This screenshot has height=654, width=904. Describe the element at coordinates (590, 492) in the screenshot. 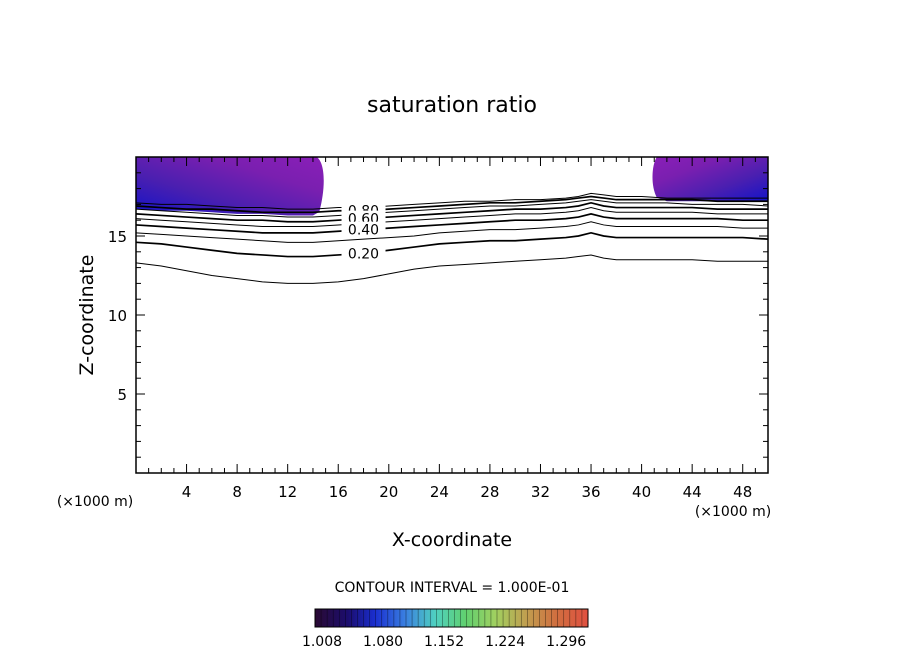

I see `x-tick-label: 36` at that location.